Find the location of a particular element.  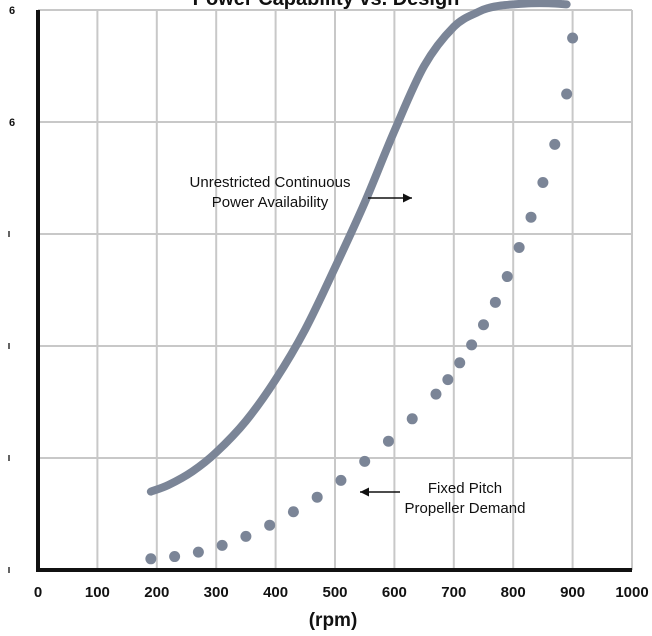

annotation-text: Propeller Demand is located at coordinates (465, 508).